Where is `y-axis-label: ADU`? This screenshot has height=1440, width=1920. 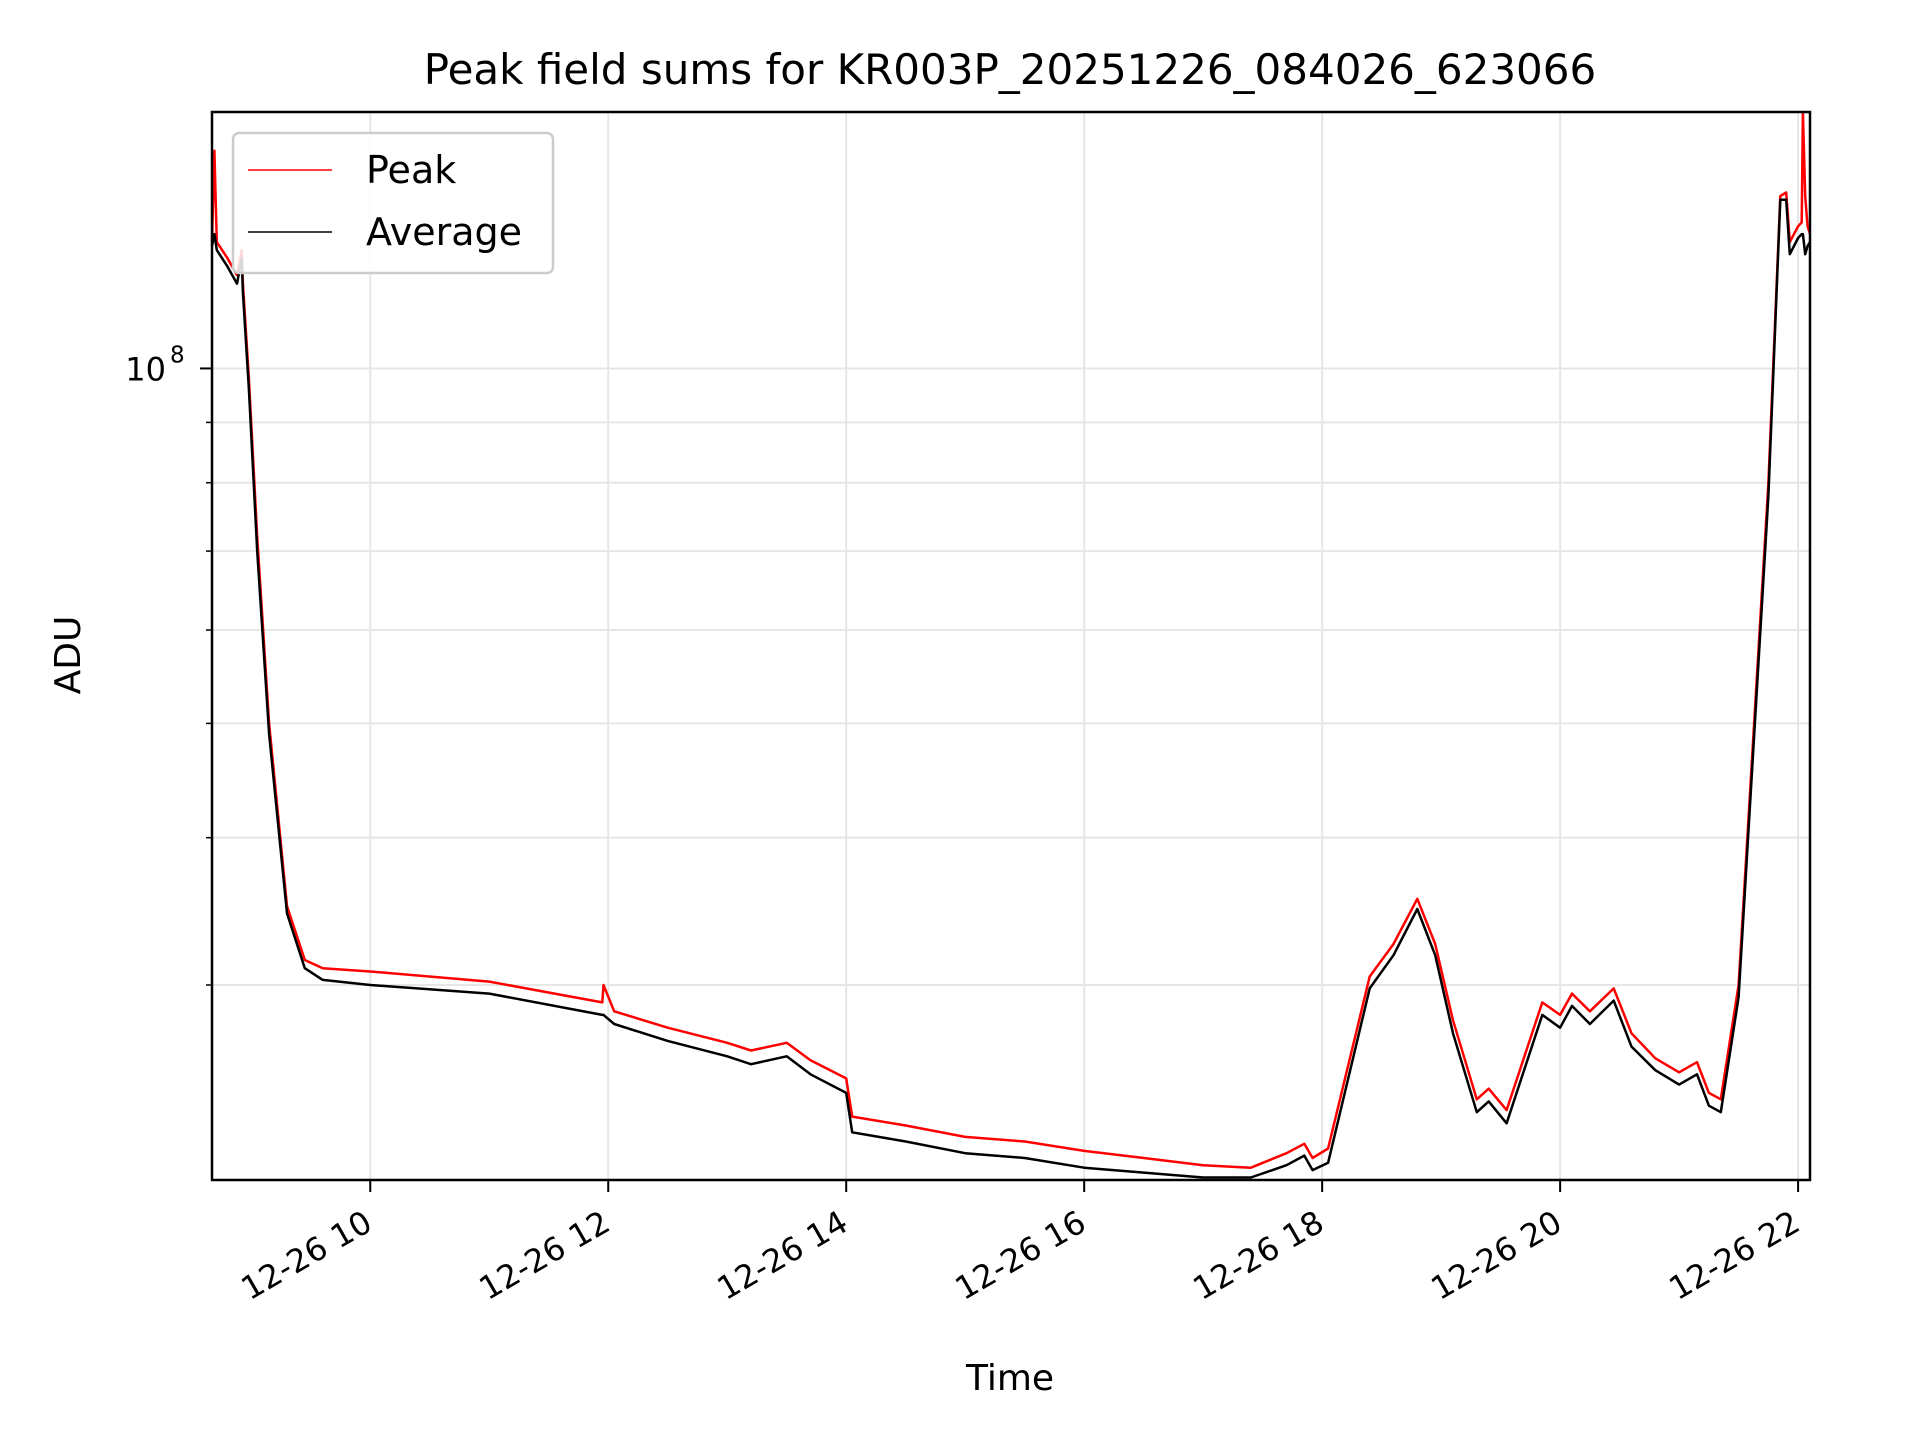 y-axis-label: ADU is located at coordinates (68, 655).